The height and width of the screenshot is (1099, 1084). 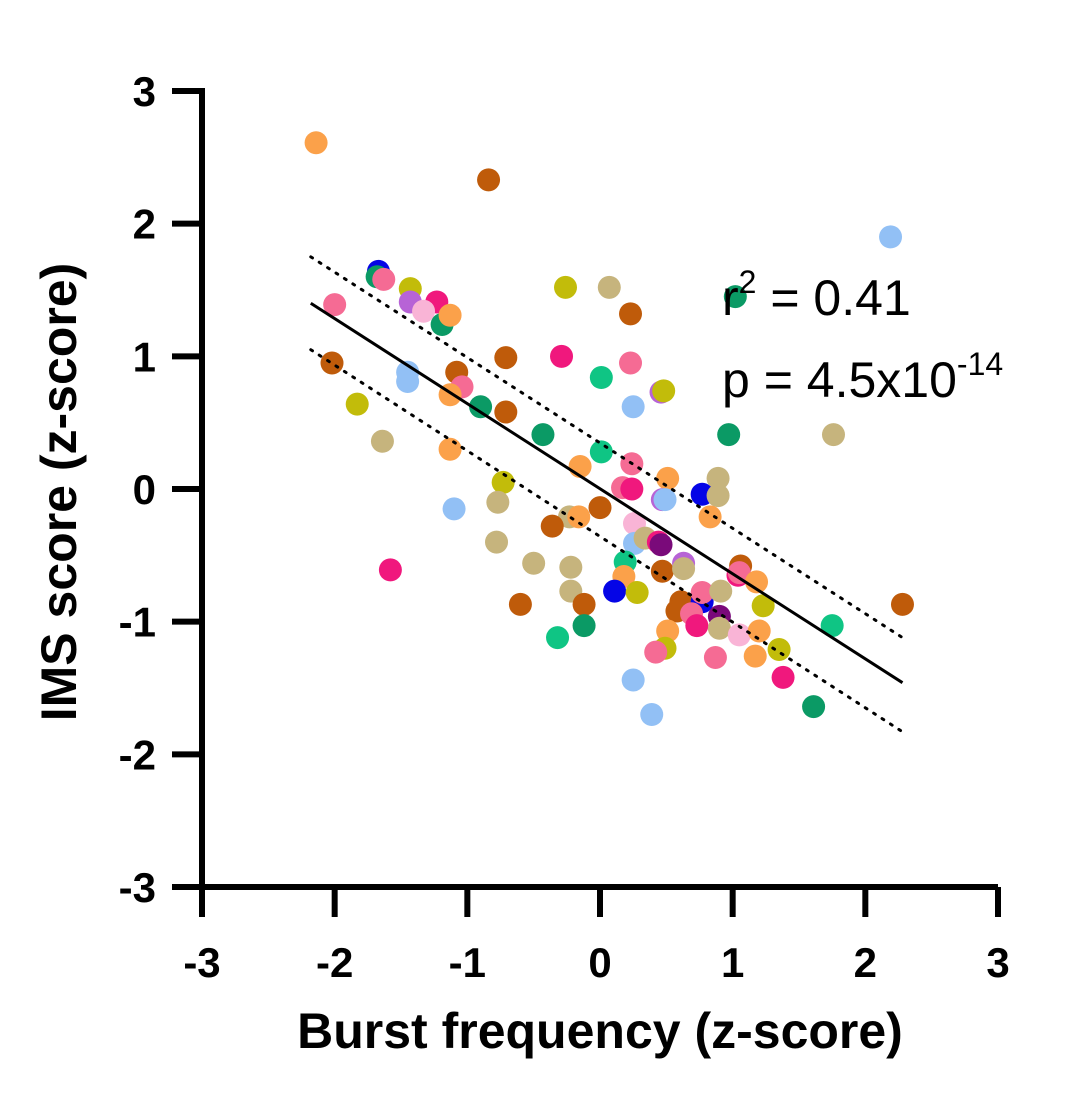 What do you see at coordinates (467, 962) in the screenshot?
I see `x-tick-label: -1` at bounding box center [467, 962].